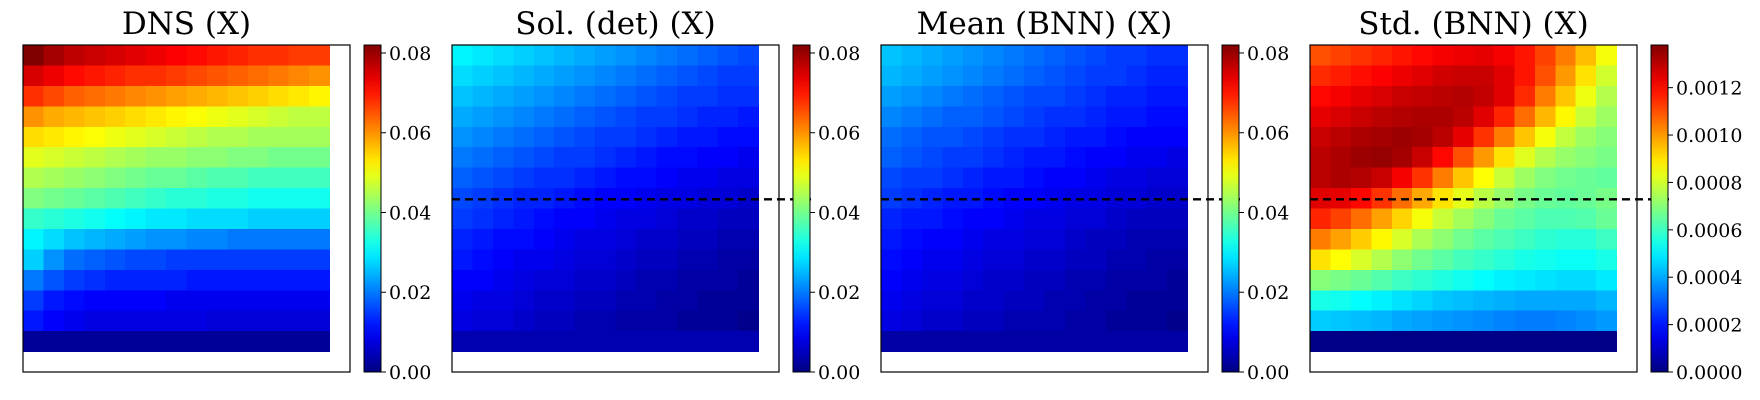  Describe the element at coordinates (801, 208) in the screenshot. I see `colorbar-gradient` at that location.